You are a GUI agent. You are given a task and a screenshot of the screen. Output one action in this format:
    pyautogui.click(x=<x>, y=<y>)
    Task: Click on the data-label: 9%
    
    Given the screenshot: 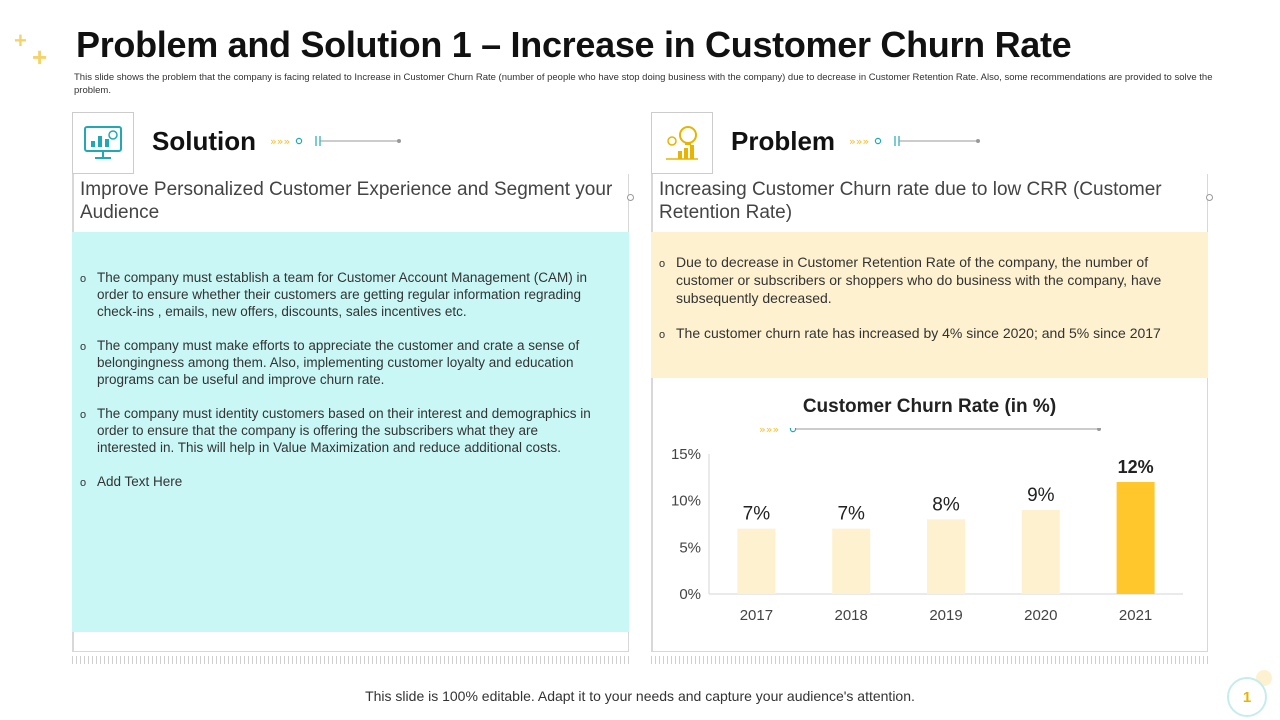 What is the action you would take?
    pyautogui.click(x=1041, y=495)
    